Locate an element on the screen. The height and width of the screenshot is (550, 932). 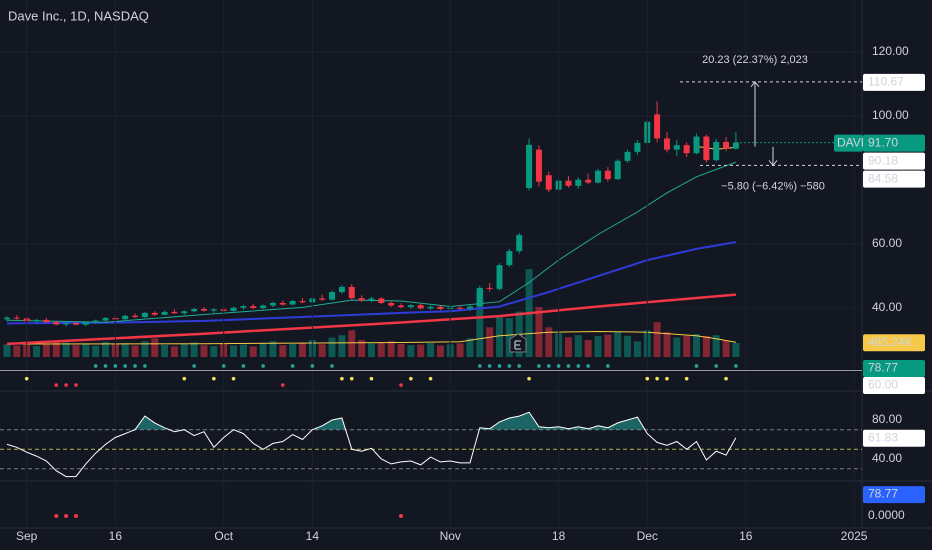
chart-title: Dave Inc., 1D, NASDAQ is located at coordinates (78, 15).